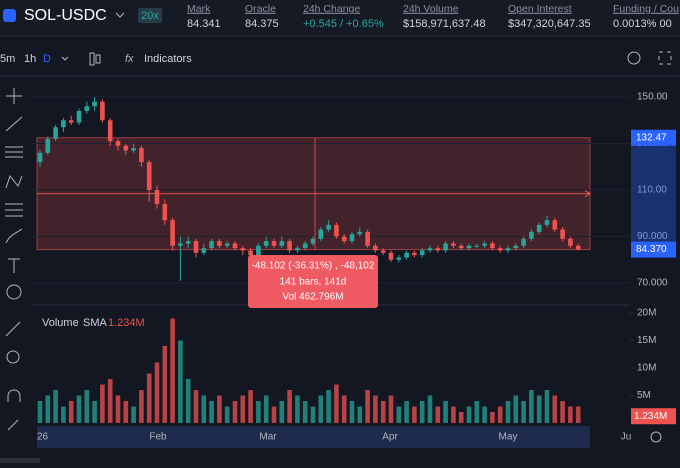  What do you see at coordinates (634, 58) in the screenshot?
I see `snapshot-icon` at bounding box center [634, 58].